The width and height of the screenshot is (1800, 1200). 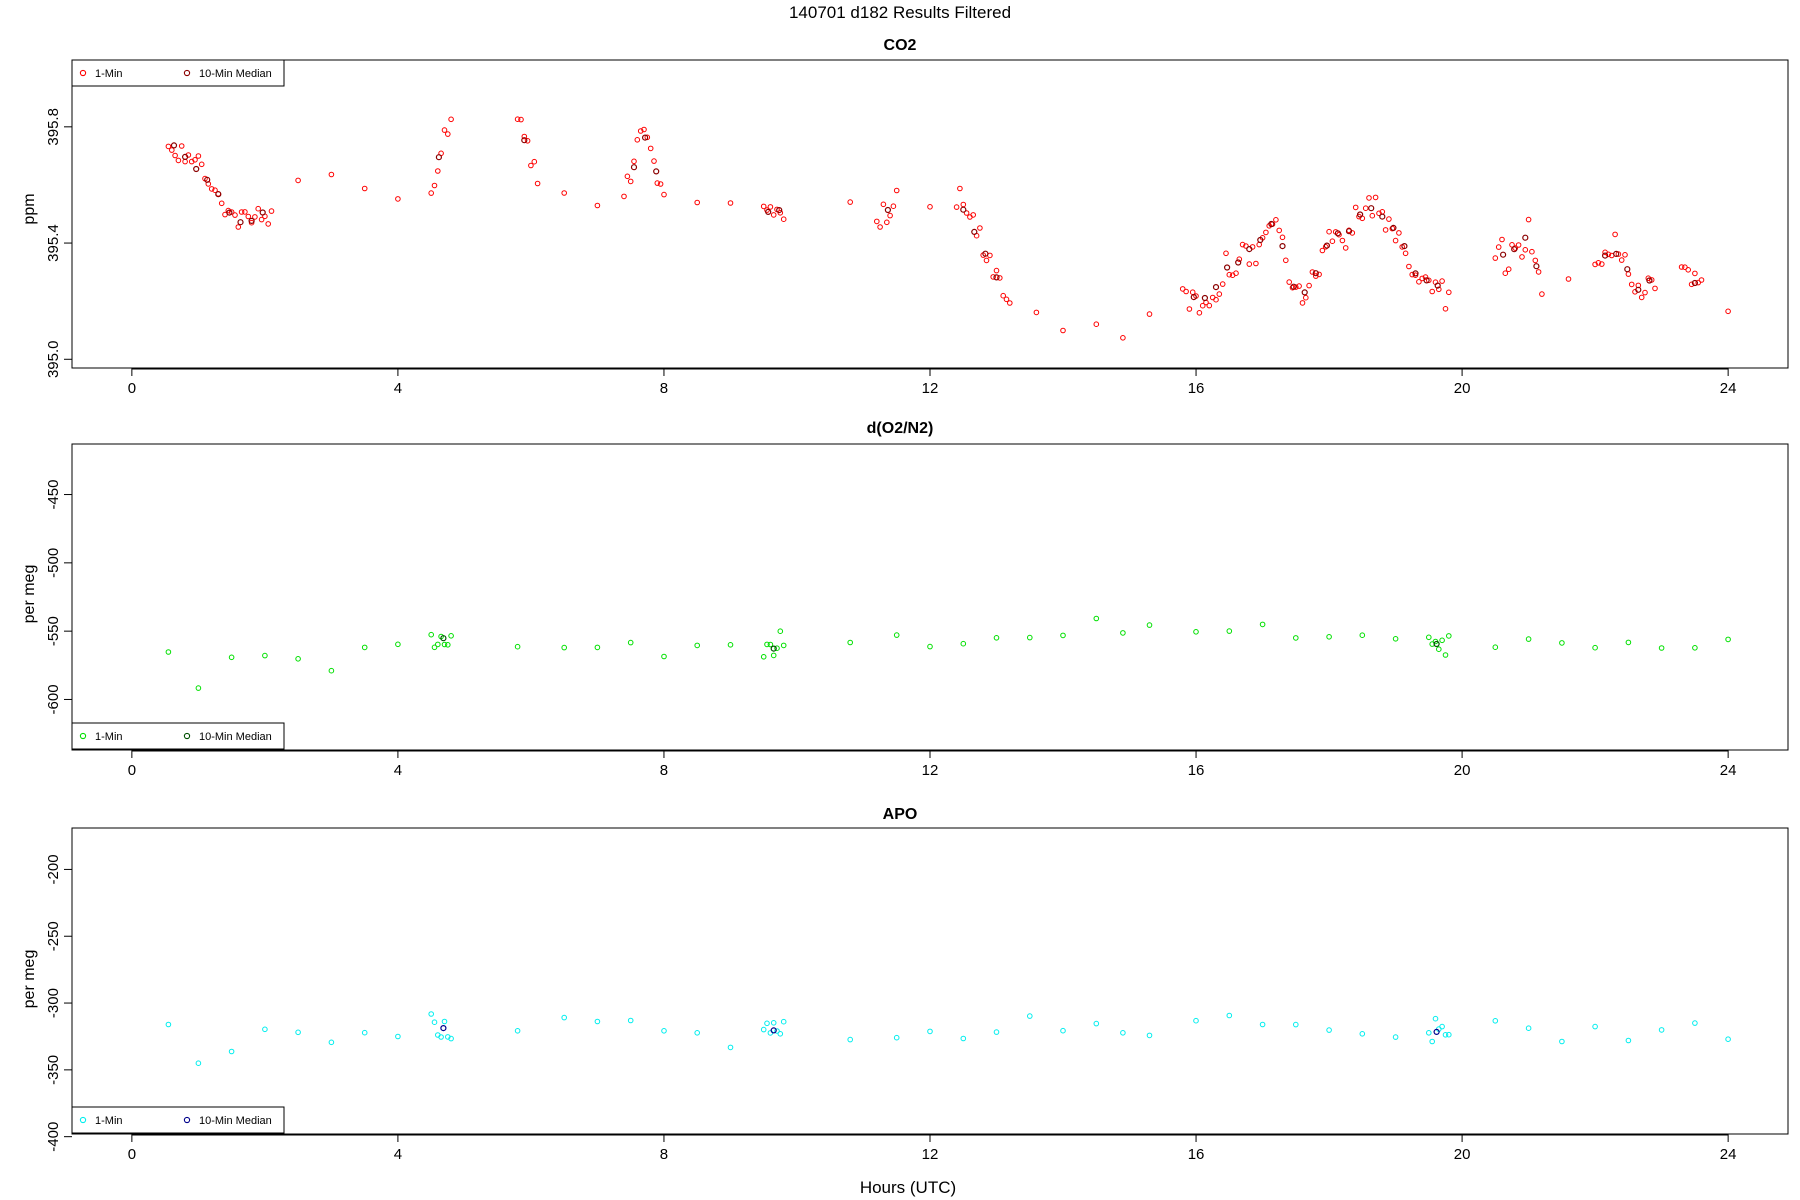 I want to click on apo-10min-median-series, so click(x=940, y=1030).